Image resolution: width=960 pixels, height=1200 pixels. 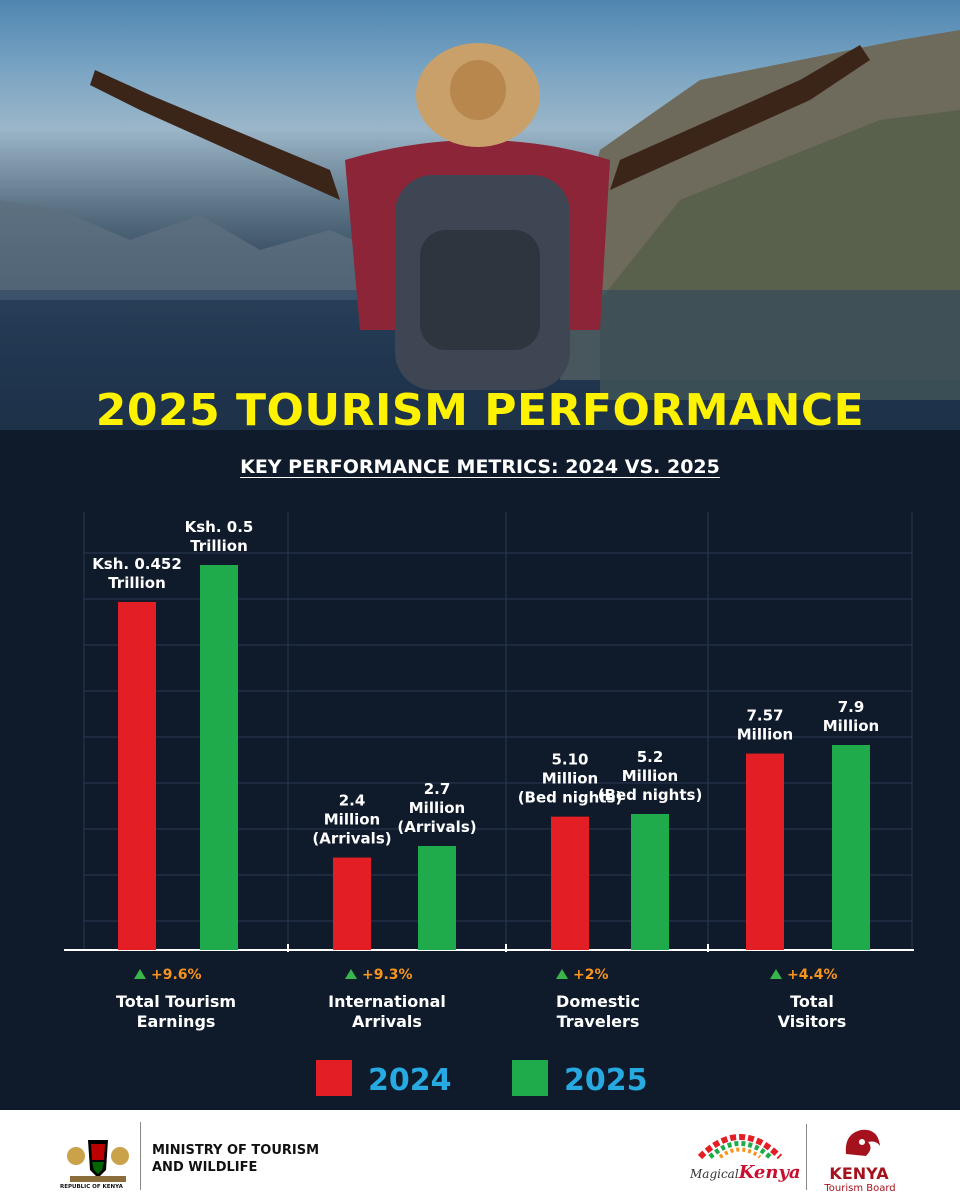 I want to click on category-label-visitors: Visitors, so click(x=812, y=1021).